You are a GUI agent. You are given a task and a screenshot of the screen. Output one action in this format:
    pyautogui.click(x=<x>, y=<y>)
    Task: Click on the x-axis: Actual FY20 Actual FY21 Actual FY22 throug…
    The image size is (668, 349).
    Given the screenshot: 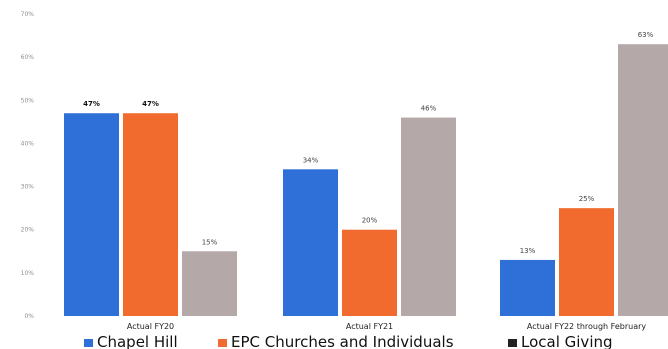 What is the action you would take?
    pyautogui.click(x=387, y=326)
    